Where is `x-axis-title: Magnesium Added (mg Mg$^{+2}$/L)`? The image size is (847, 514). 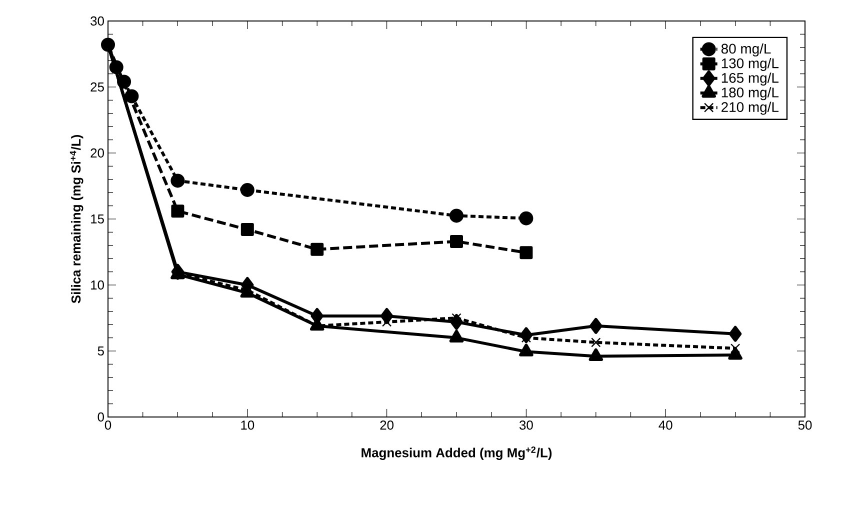
x-axis-title: Magnesium Added (mg Mg$^{+2}$/L) is located at coordinates (457, 453).